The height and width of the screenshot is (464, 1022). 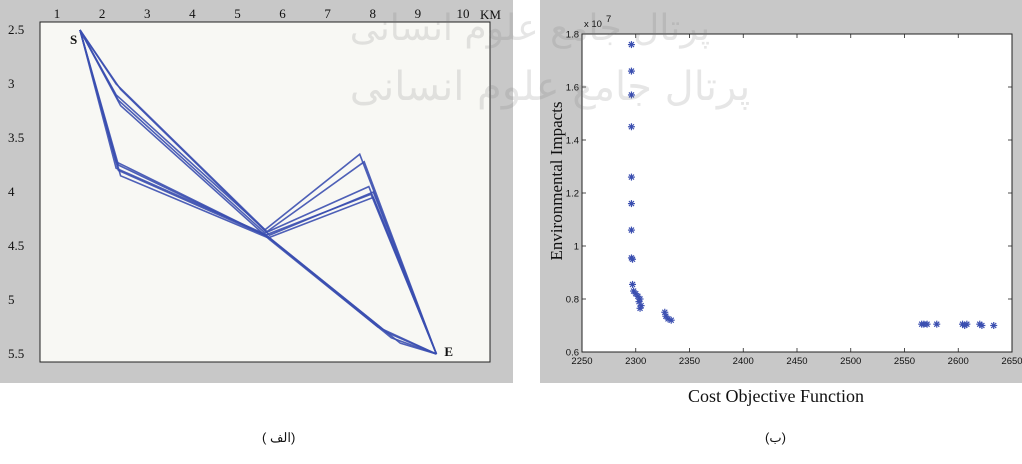 What do you see at coordinates (581, 361) in the screenshot?
I see `x-tick-label: 2250` at bounding box center [581, 361].